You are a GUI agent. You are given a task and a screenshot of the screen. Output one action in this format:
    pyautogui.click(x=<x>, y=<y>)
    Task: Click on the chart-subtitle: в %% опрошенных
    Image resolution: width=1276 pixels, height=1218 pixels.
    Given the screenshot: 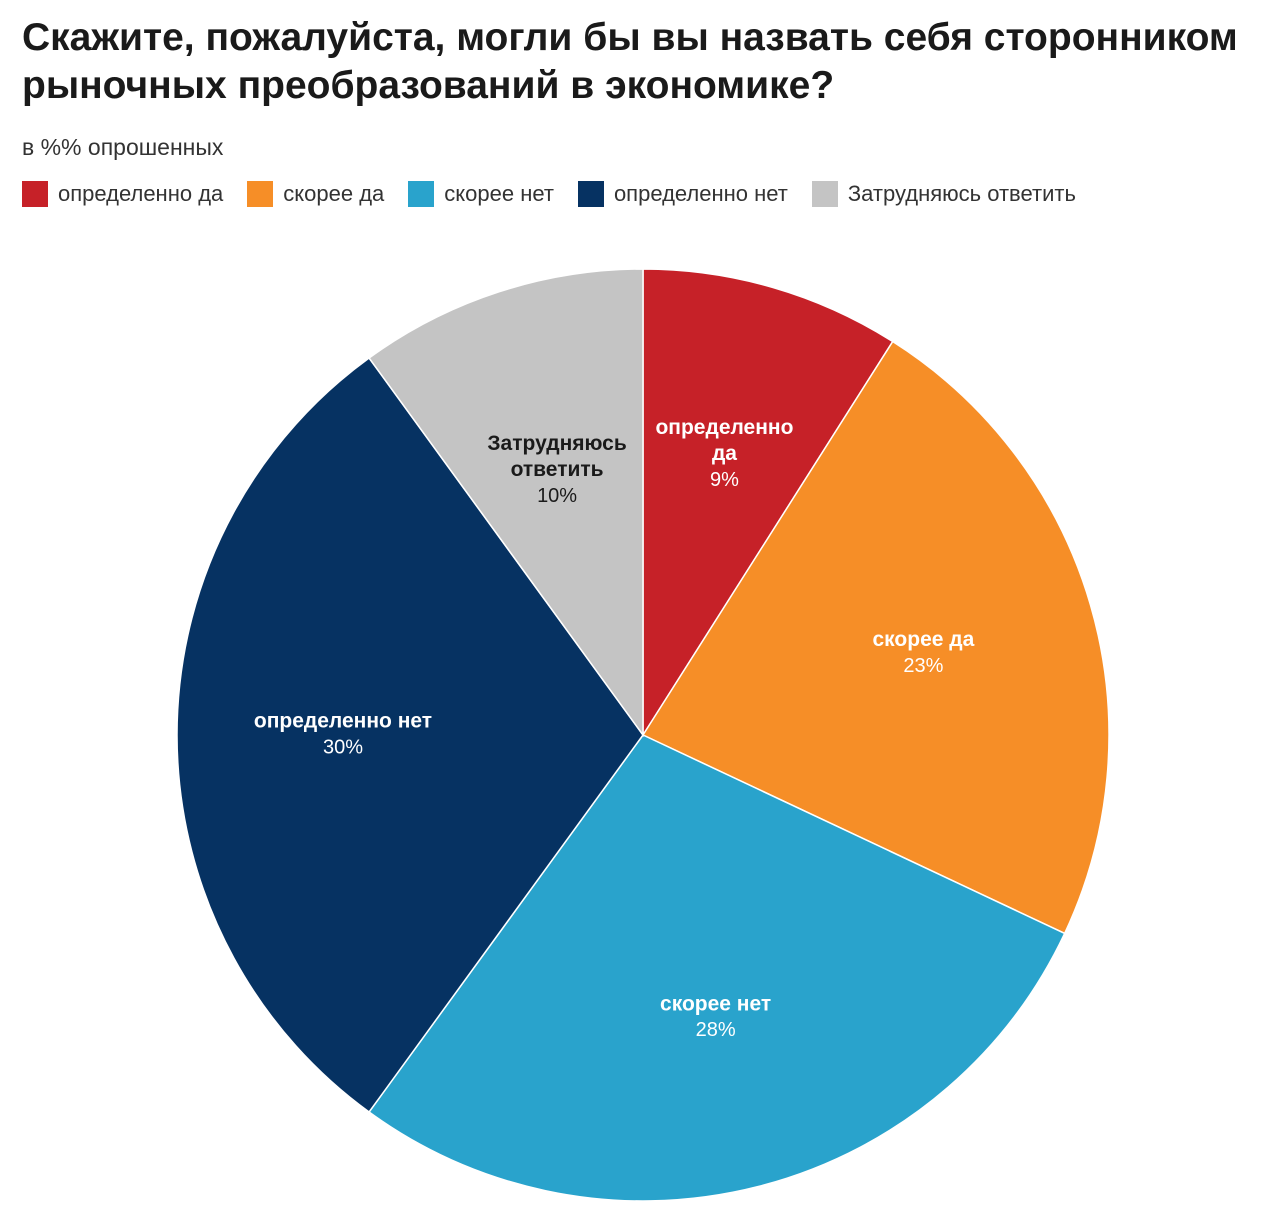 What is the action you would take?
    pyautogui.click(x=123, y=147)
    